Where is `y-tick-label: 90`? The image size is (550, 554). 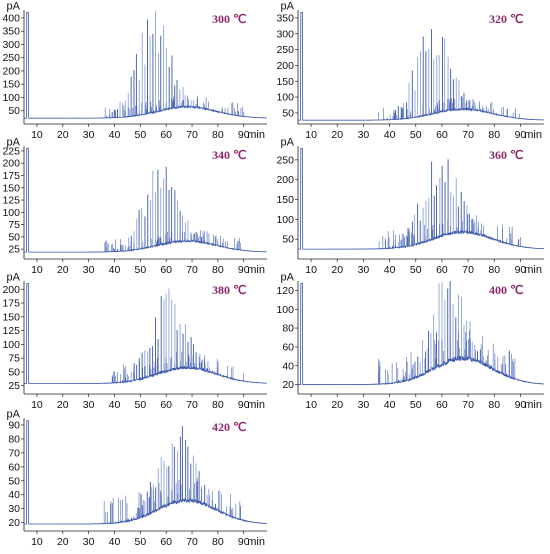
y-tick-label: 90 is located at coordinates (14, 425).